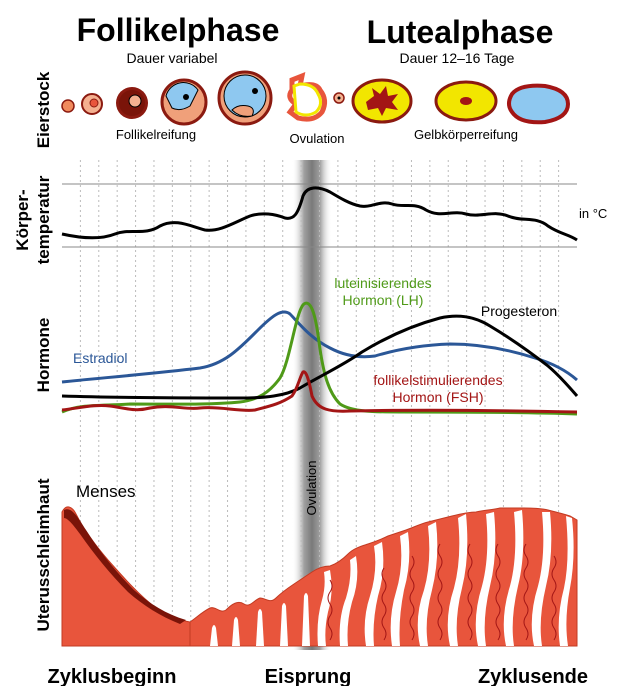 Image resolution: width=619 pixels, height=686 pixels. What do you see at coordinates (156, 134) in the screenshot?
I see `follicle-maturation-label: Follikelreifung` at bounding box center [156, 134].